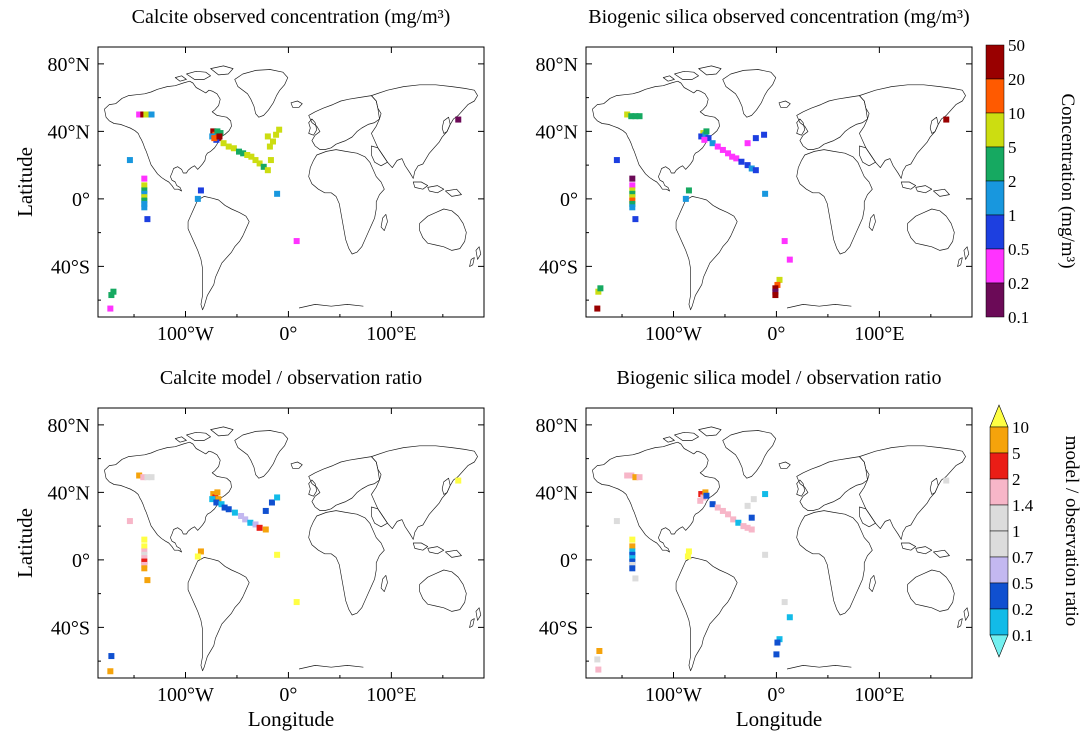 The height and width of the screenshot is (738, 1081). What do you see at coordinates (1012, 215) in the screenshot?
I see `colorbar-tick-label: 1` at bounding box center [1012, 215].